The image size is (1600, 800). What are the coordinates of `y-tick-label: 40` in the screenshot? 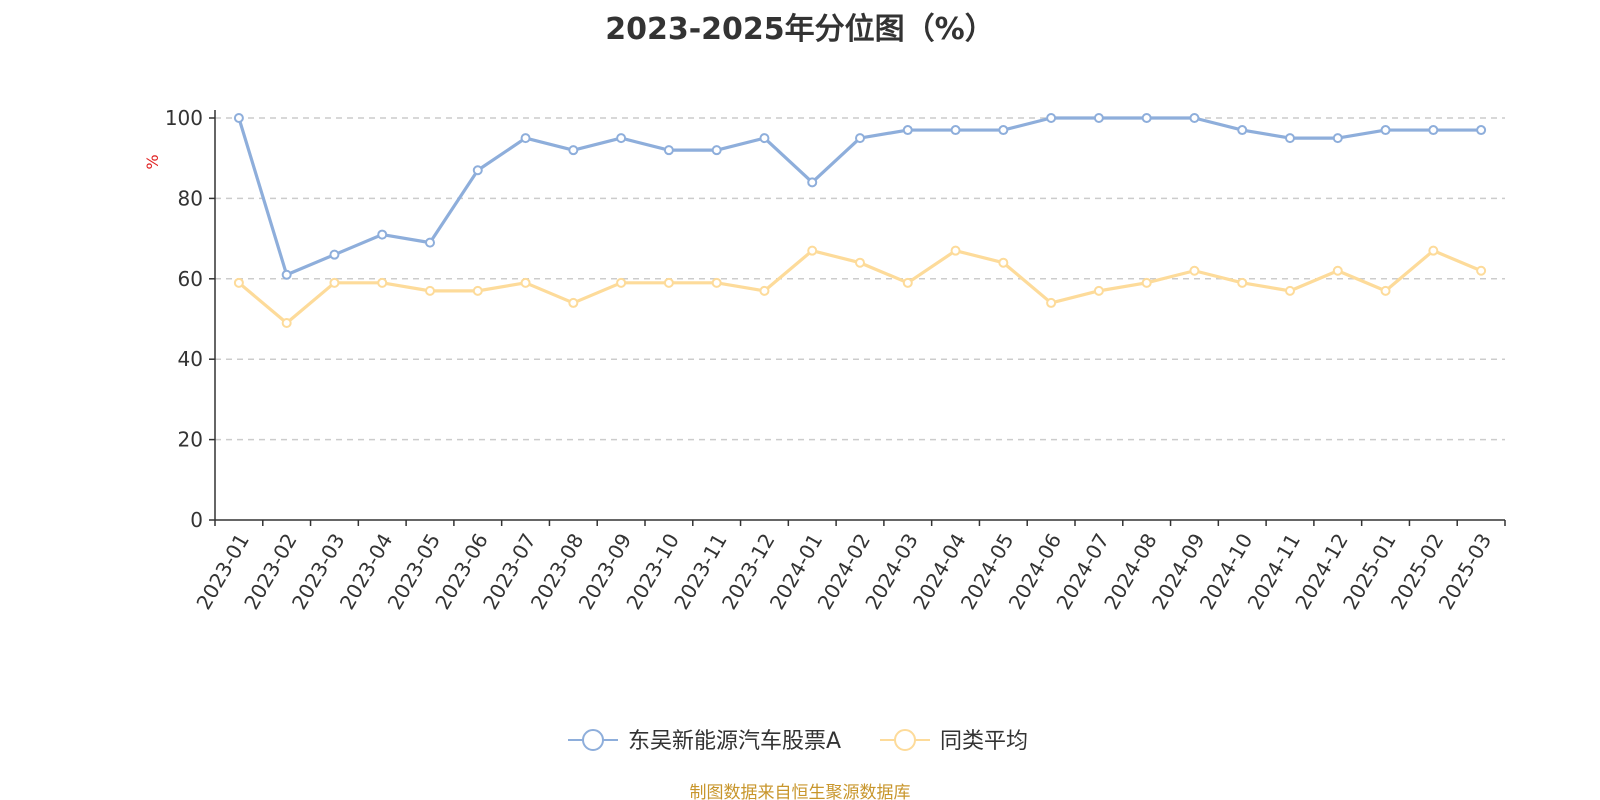 It's located at (190, 359).